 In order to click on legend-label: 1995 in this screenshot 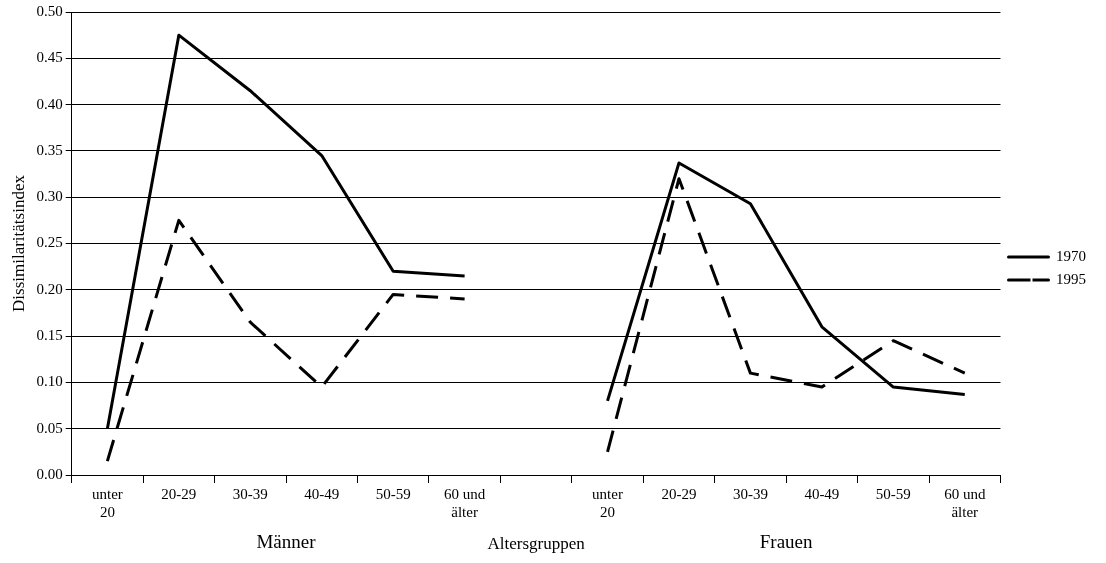, I will do `click(1071, 278)`.